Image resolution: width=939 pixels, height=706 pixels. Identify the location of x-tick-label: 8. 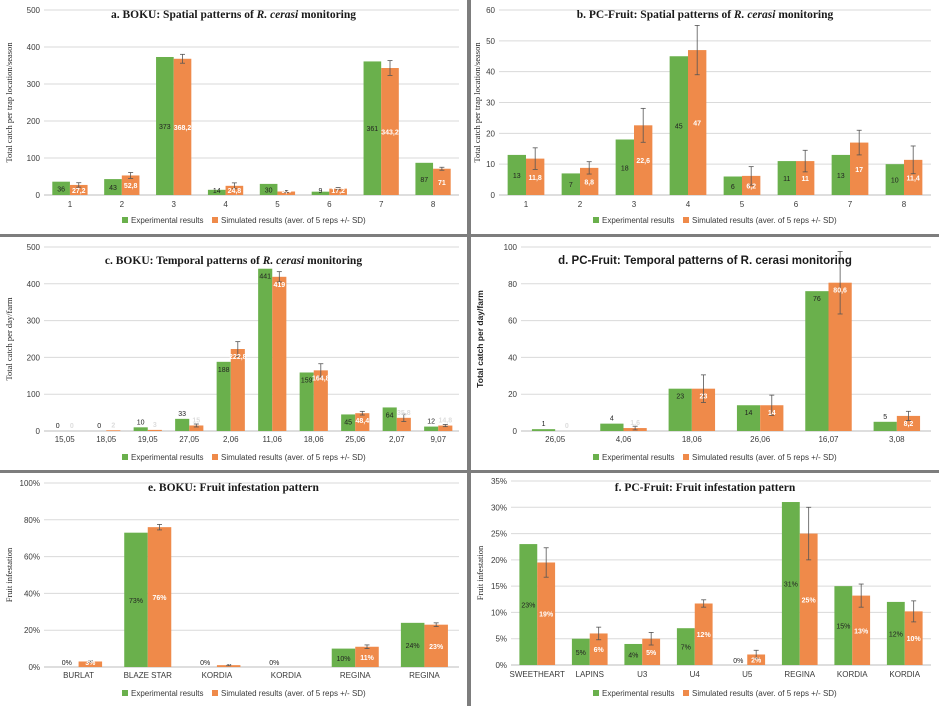
(904, 204).